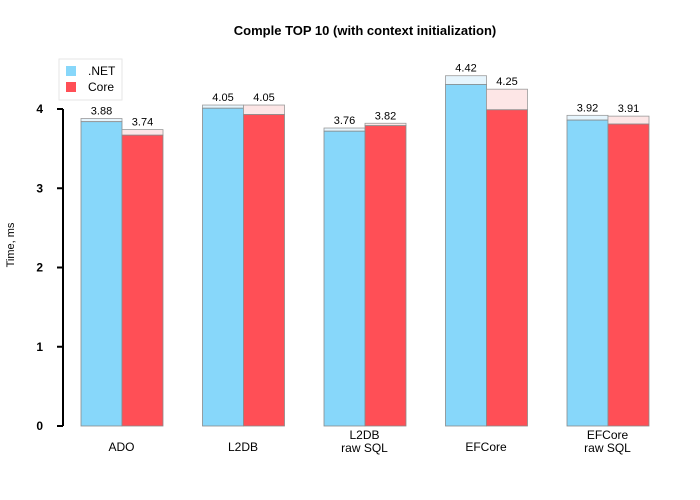 The width and height of the screenshot is (700, 500). Describe the element at coordinates (39, 347) in the screenshot. I see `y-tick-label: 1` at that location.